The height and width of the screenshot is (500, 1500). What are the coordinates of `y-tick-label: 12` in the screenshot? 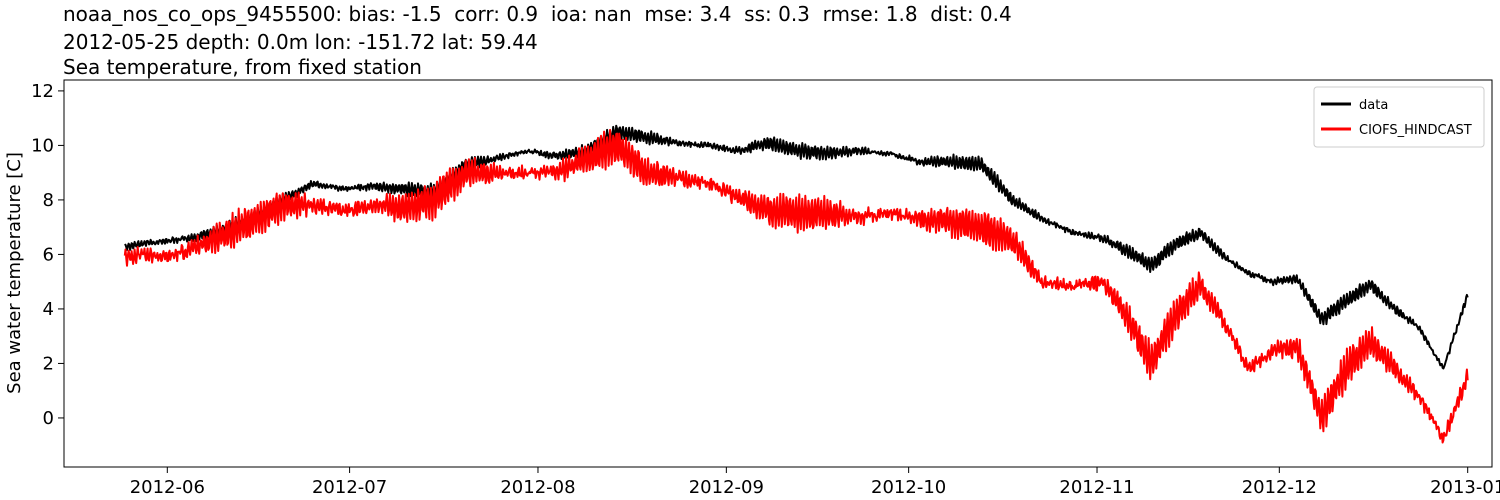 It's located at (42, 91).